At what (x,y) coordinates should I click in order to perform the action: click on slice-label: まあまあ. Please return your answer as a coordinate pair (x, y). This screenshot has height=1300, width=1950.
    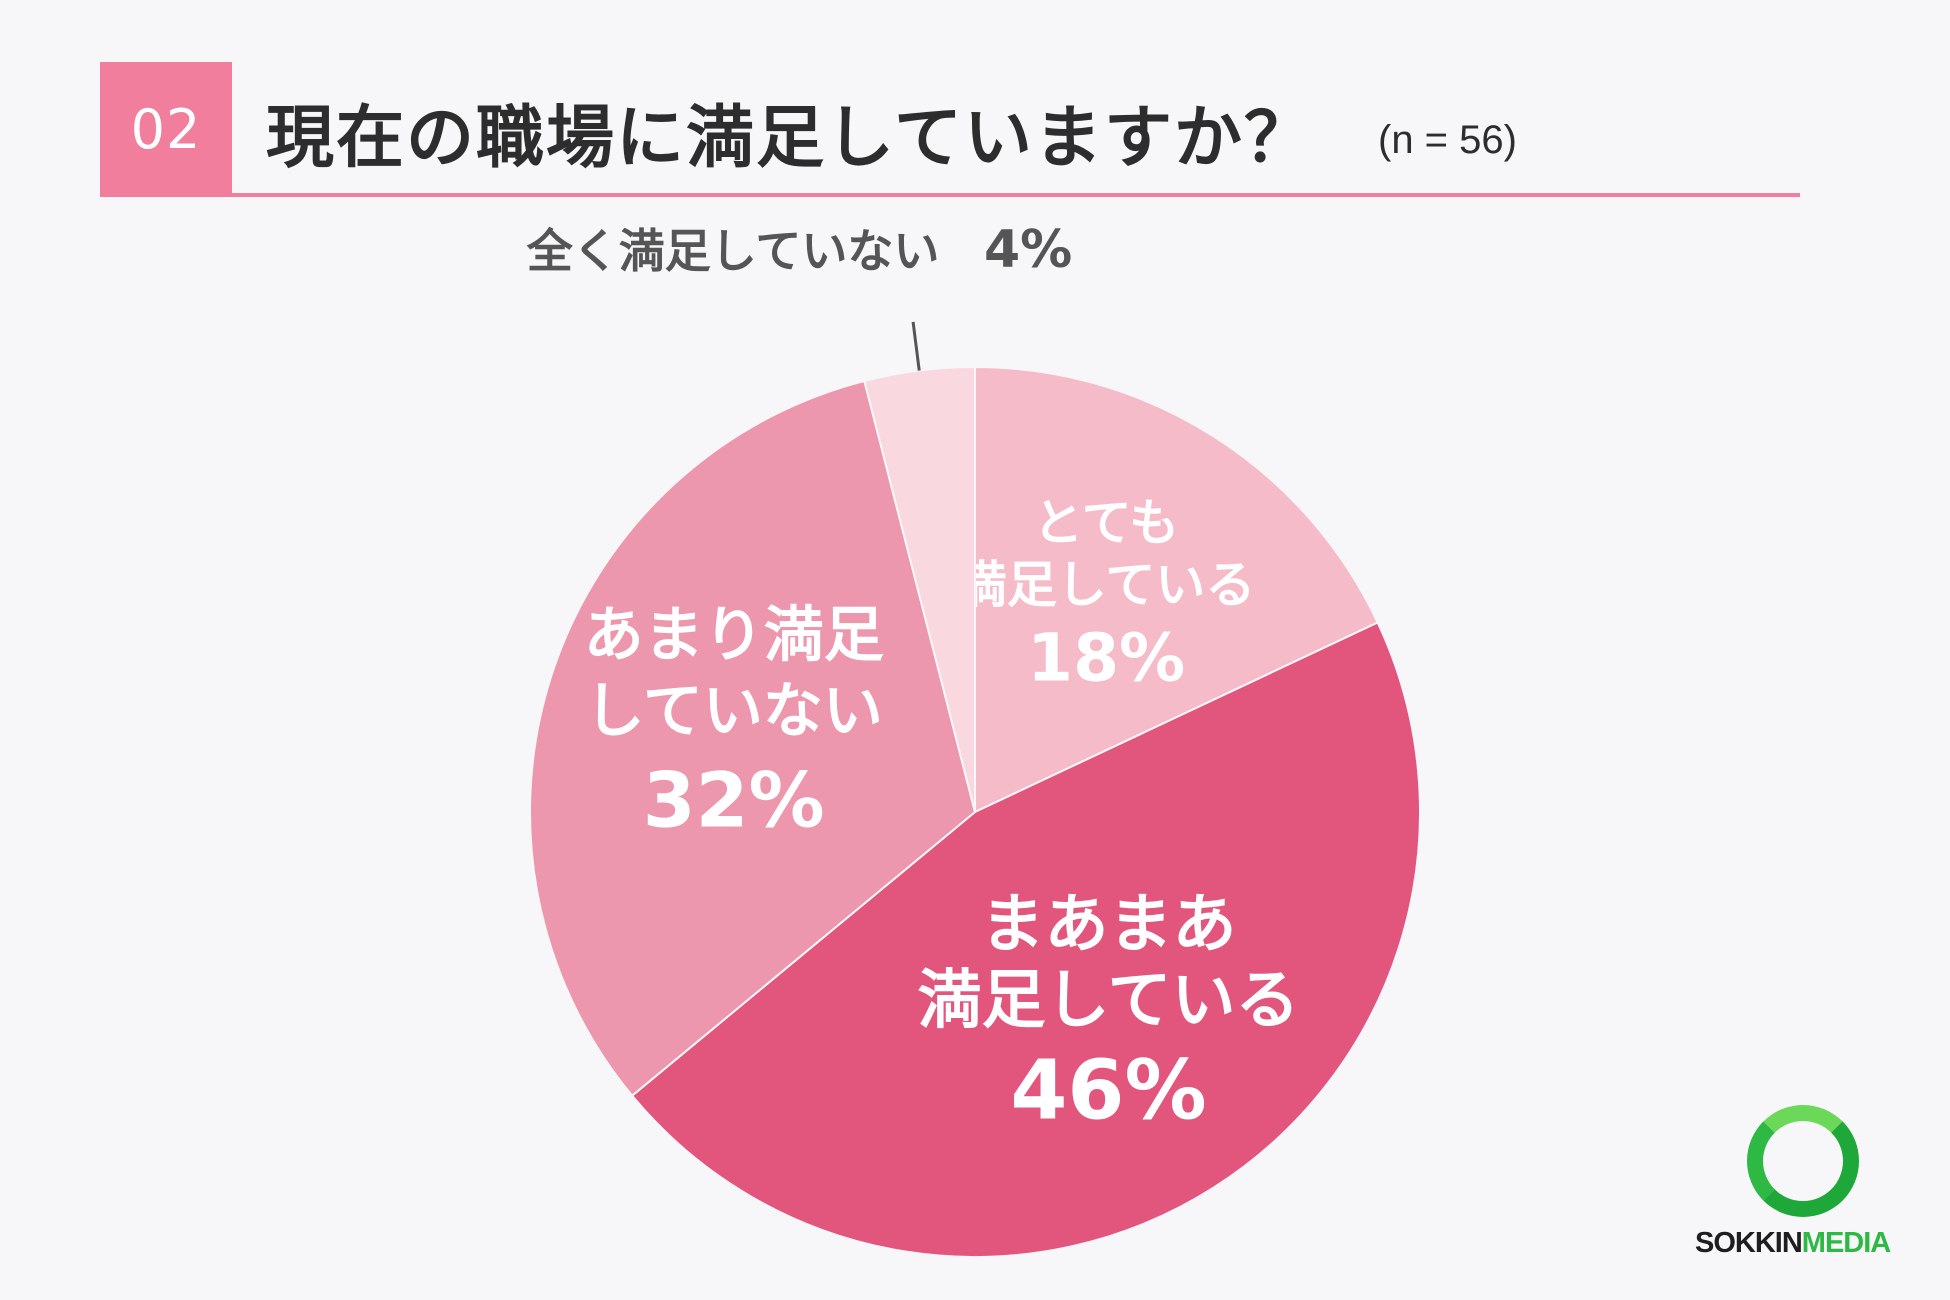
    Looking at the image, I should click on (1109, 925).